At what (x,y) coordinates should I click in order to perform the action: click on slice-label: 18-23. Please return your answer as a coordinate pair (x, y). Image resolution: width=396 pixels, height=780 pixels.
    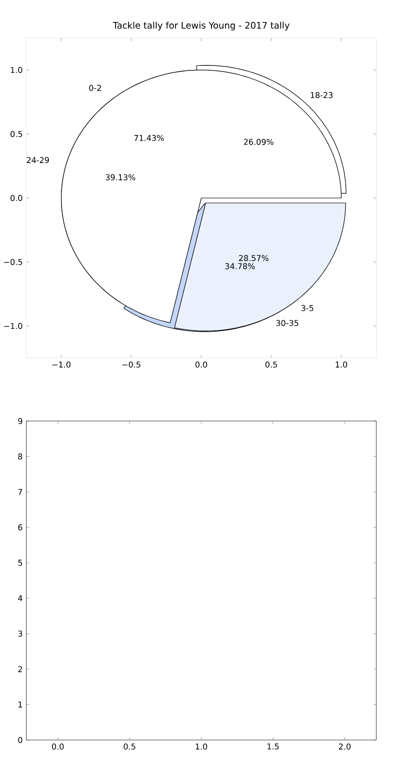
    Looking at the image, I should click on (321, 95).